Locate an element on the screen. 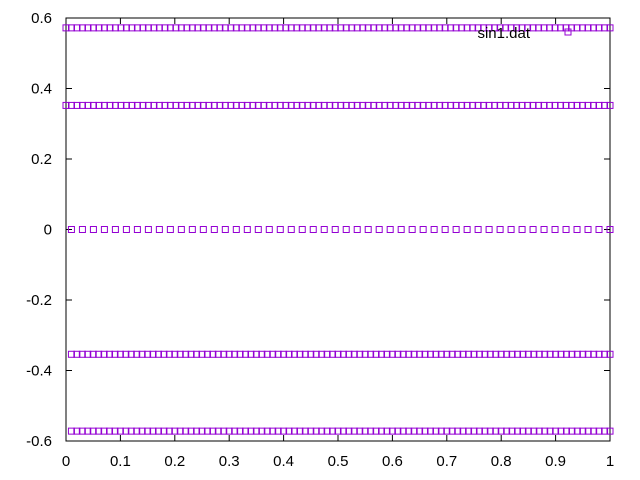 Image resolution: width=640 pixels, height=480 pixels. y-tick-label: 0.2 is located at coordinates (41, 159).